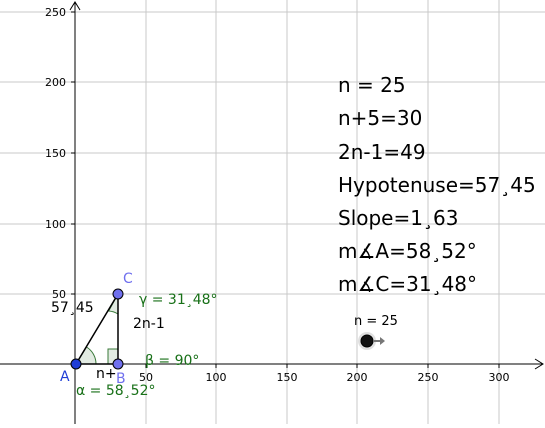  Describe the element at coordinates (75, 6) in the screenshot. I see `y-axis-arrow-icon` at that location.